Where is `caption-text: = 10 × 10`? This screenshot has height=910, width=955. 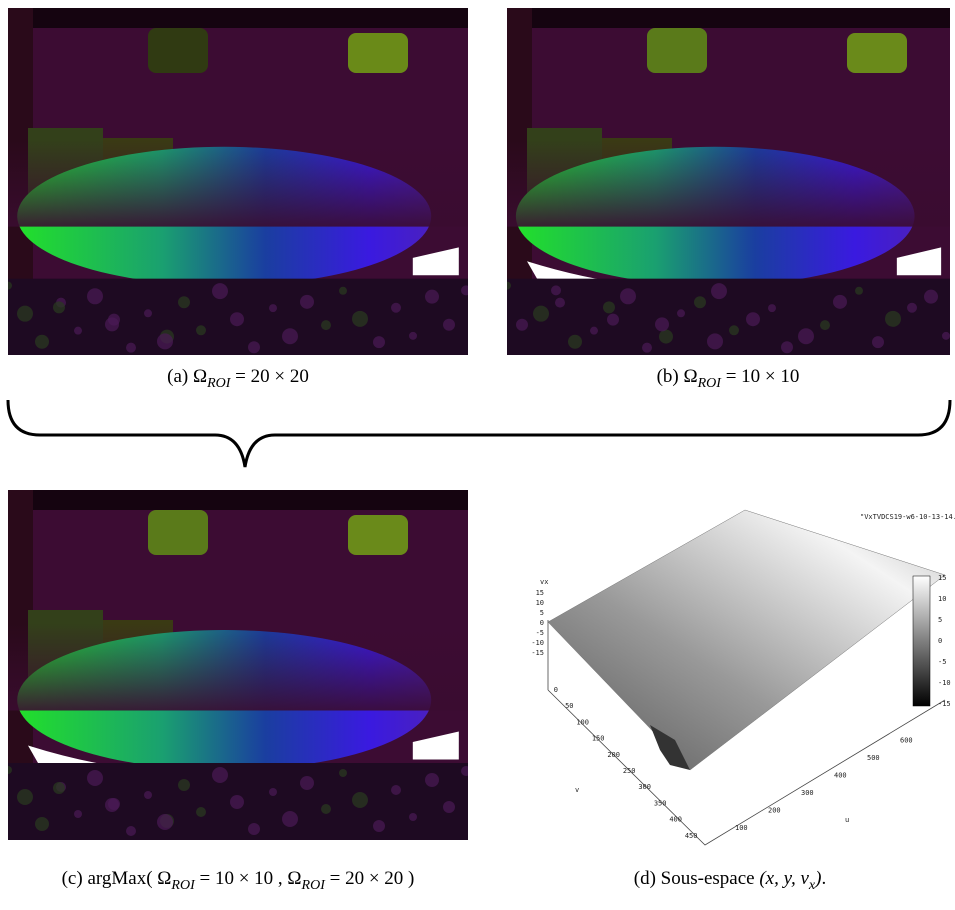
caption-text: = 10 × 10 is located at coordinates (760, 376).